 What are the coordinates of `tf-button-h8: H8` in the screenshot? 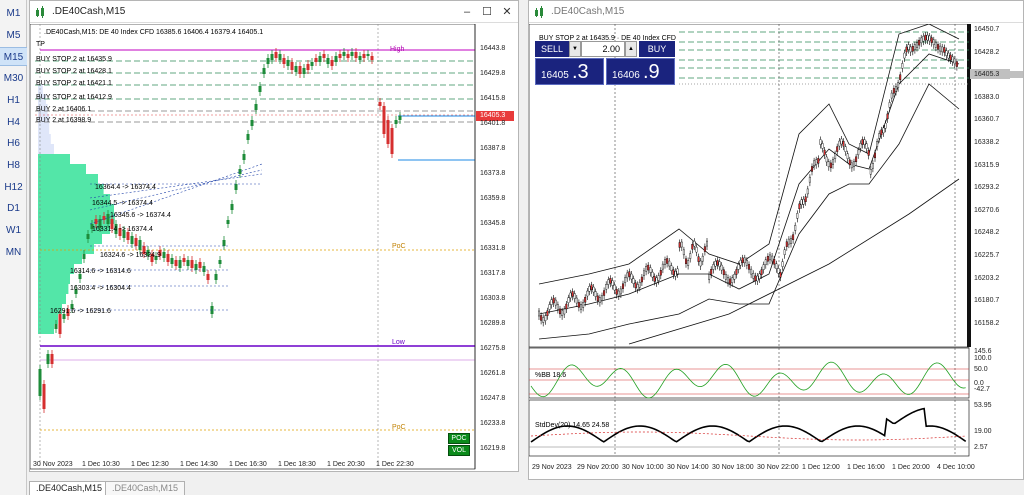 It's located at (13, 165).